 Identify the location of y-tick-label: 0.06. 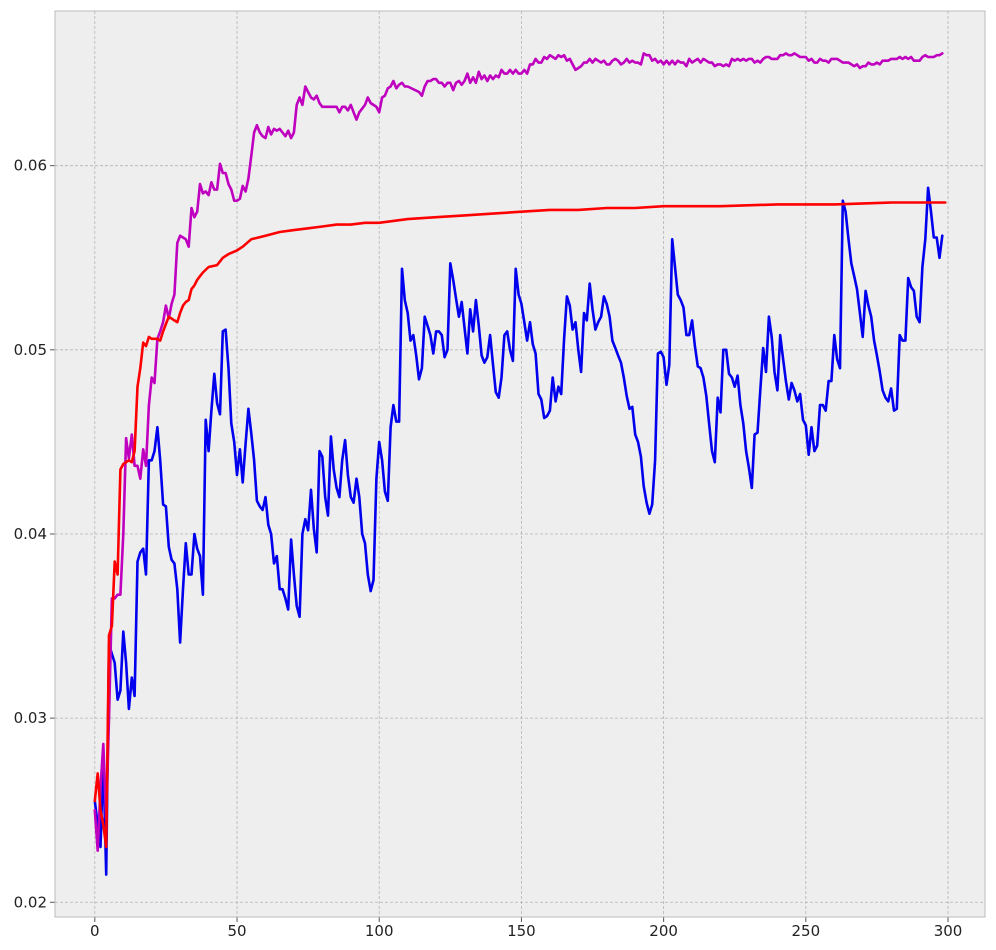
(30, 166).